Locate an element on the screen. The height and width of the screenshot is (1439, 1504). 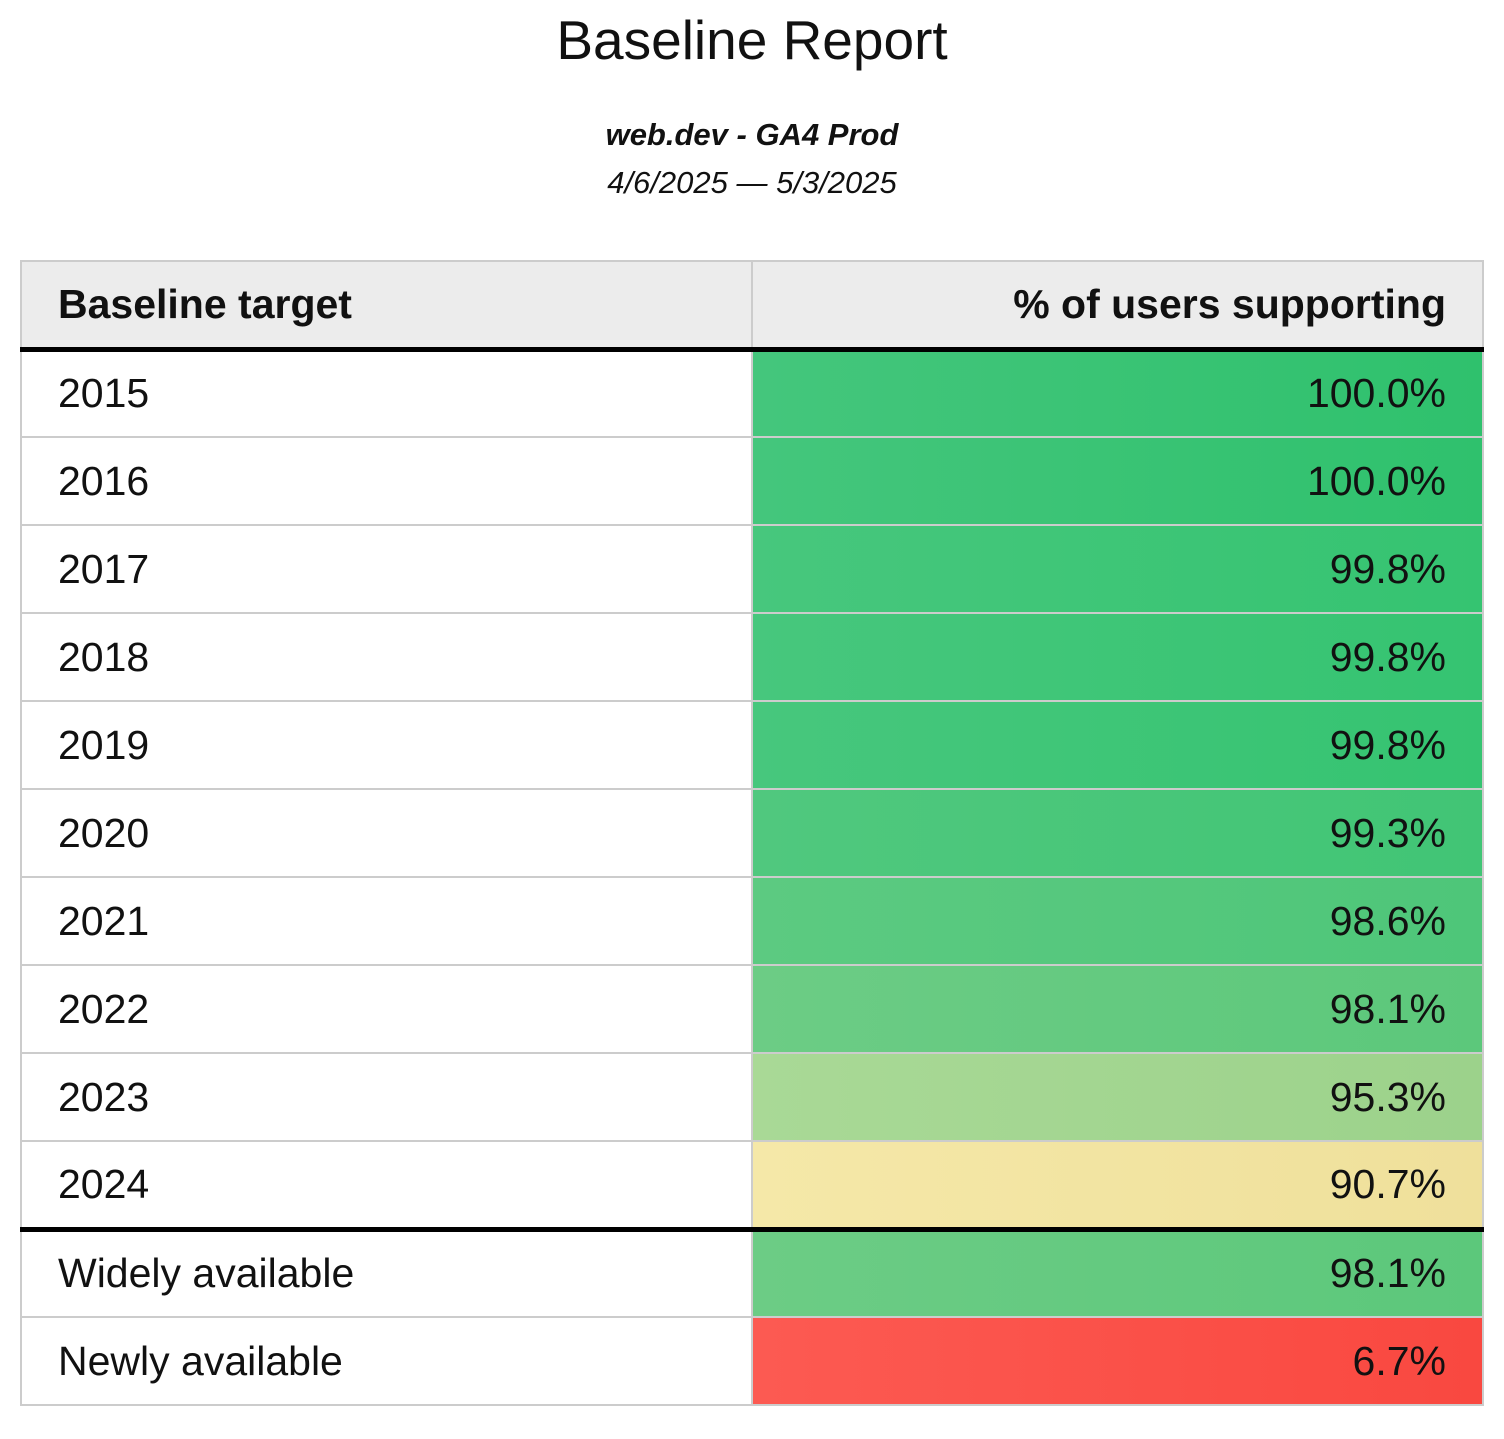
value-cell: 90.7% is located at coordinates (1117, 1185).